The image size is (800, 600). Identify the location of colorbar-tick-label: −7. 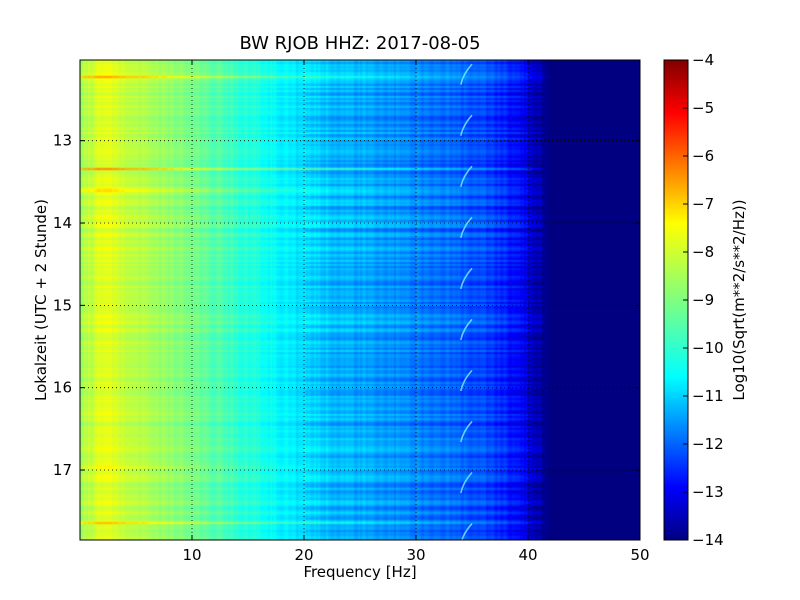
(703, 204).